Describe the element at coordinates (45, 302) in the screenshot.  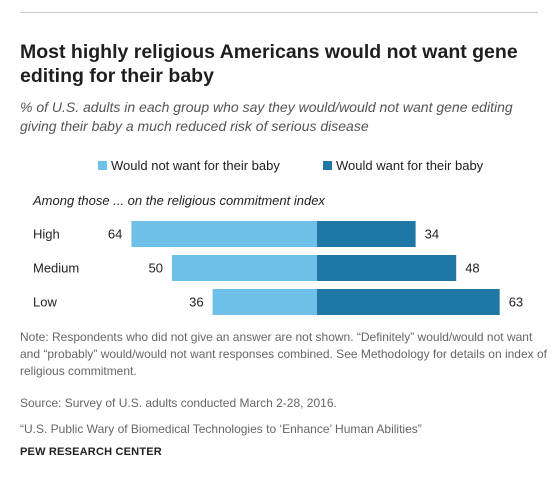
I see `category-label-low: Low` at that location.